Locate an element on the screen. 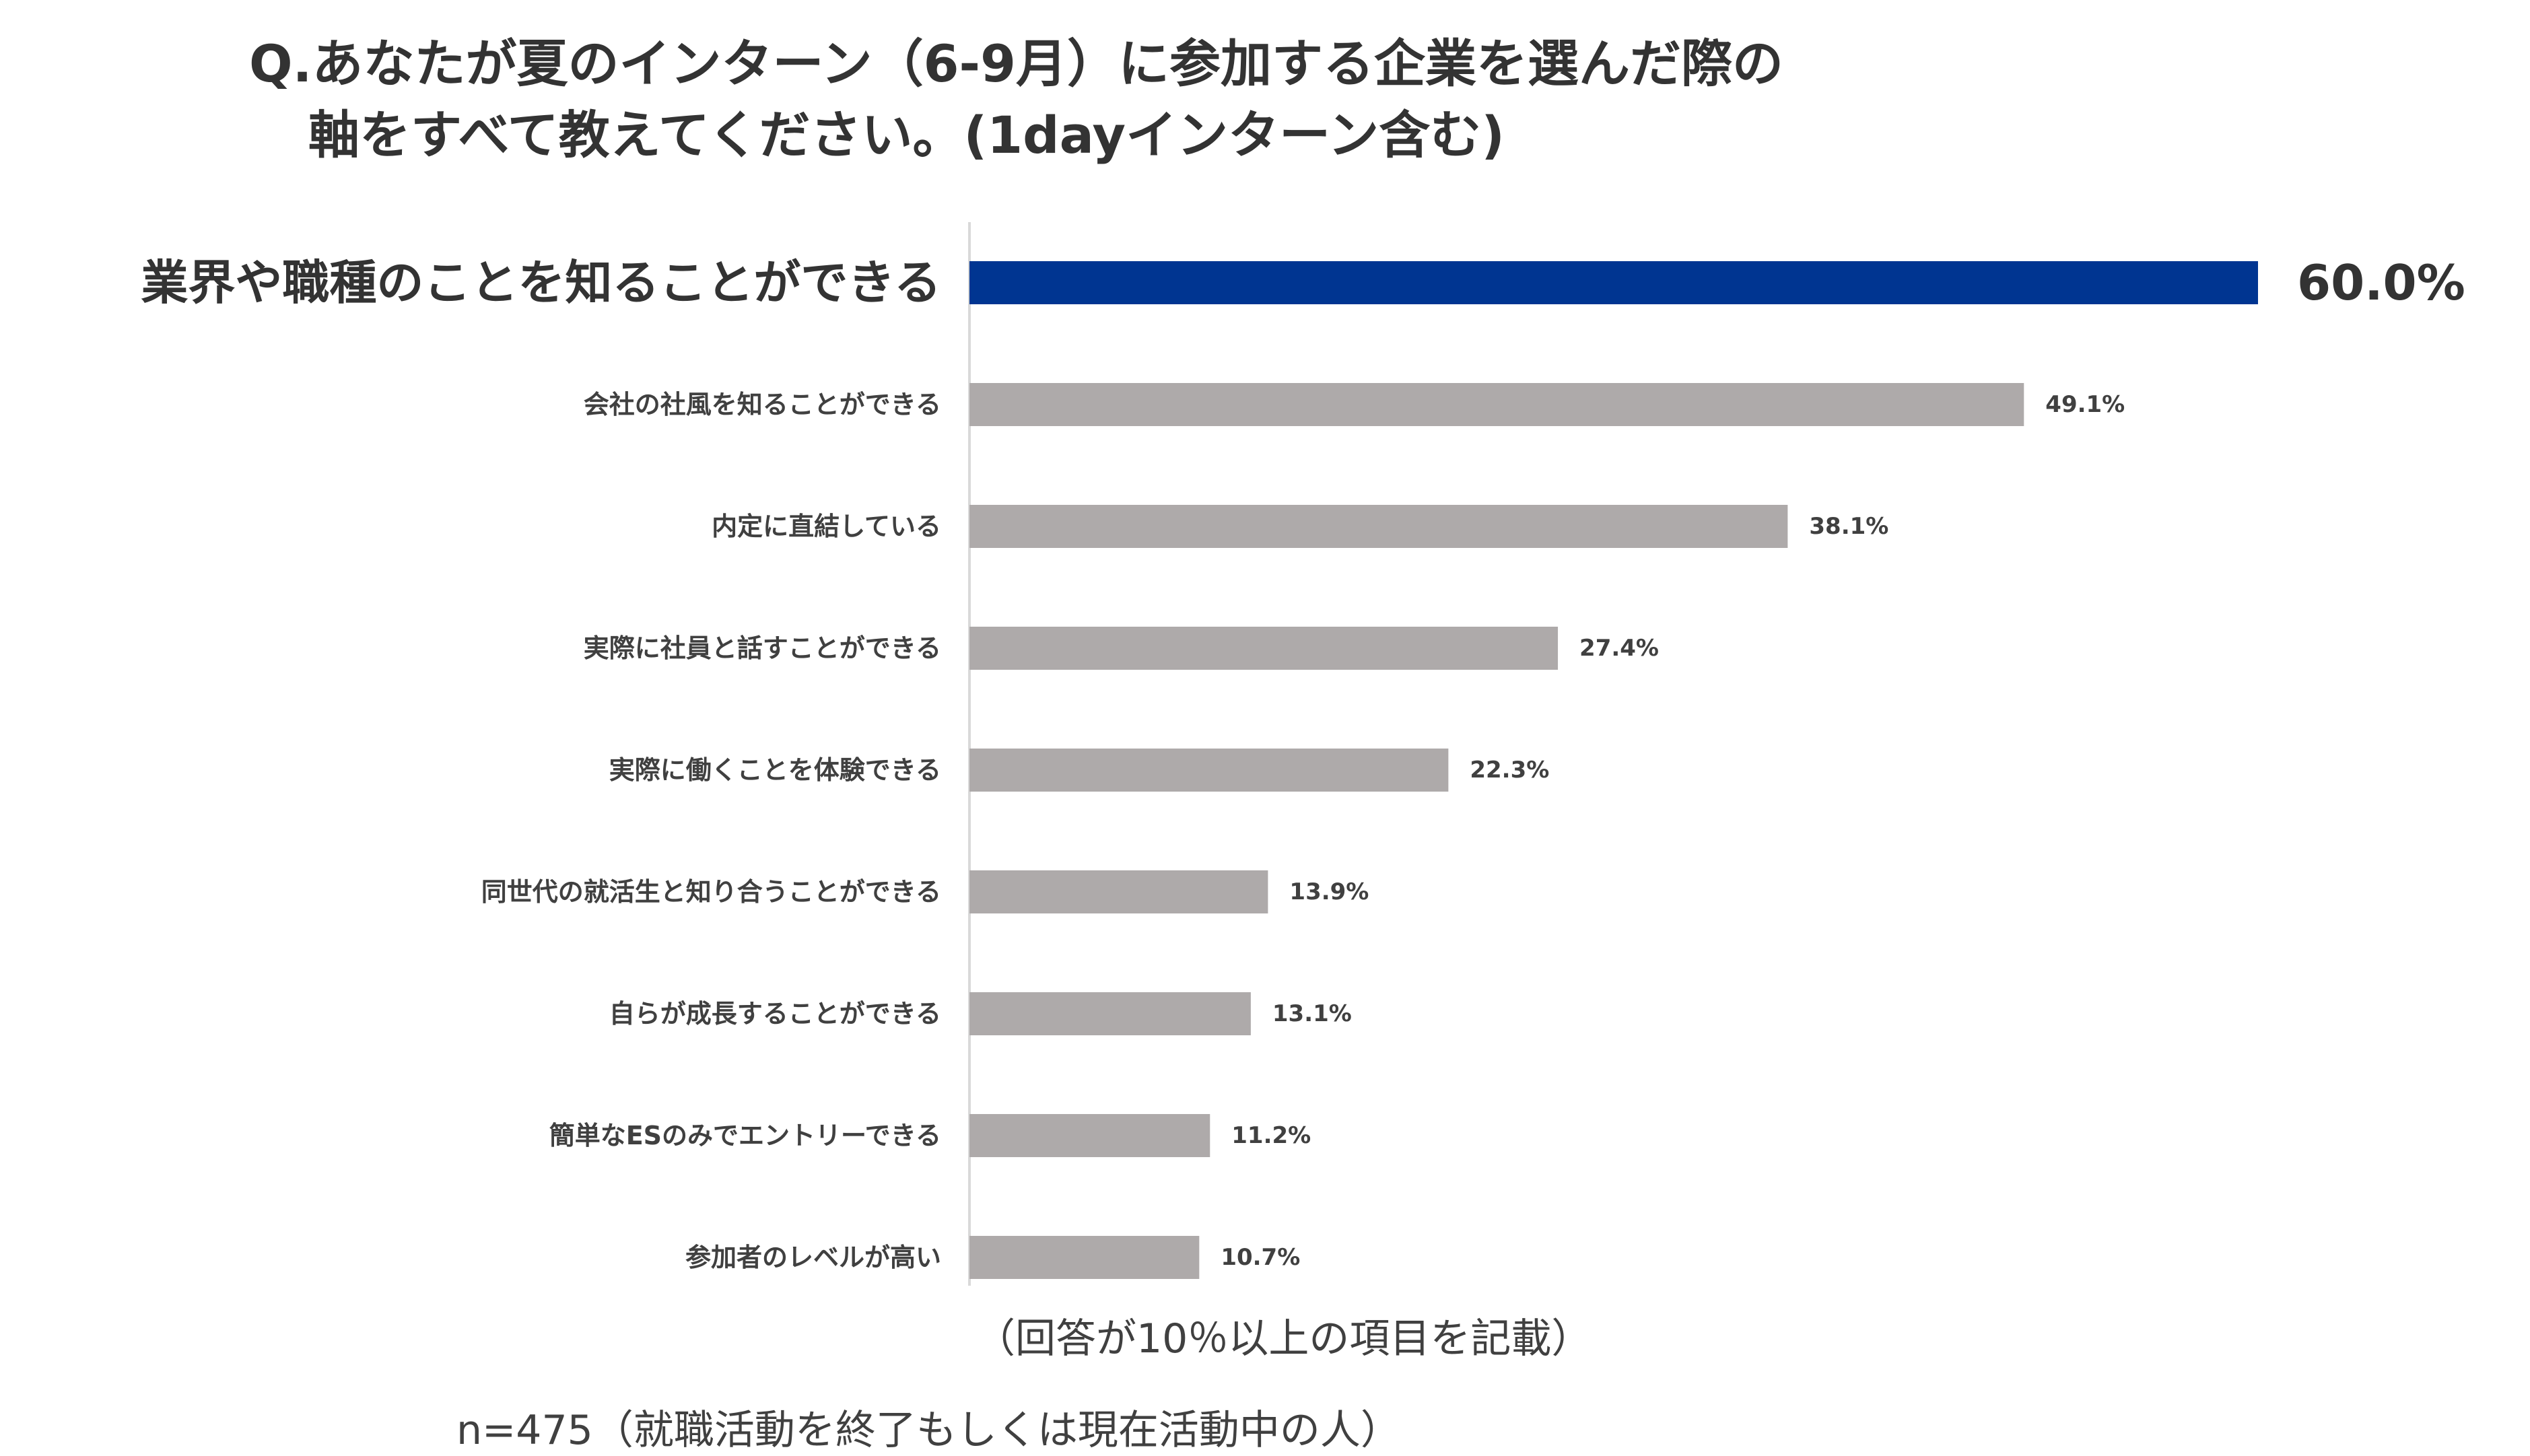 The image size is (2530, 1456). category-label-4: 実際に社員と話すことができる is located at coordinates (762, 648).